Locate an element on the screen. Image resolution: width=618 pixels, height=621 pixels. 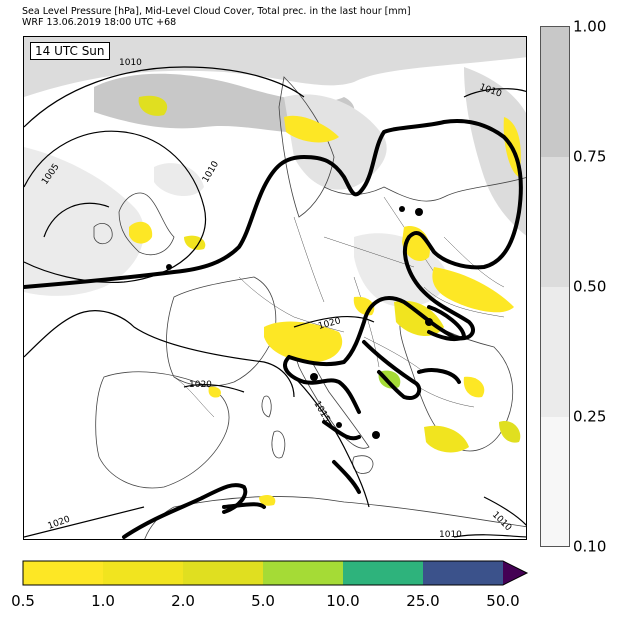
precip-bar-outline is located at coordinates (275, 573).